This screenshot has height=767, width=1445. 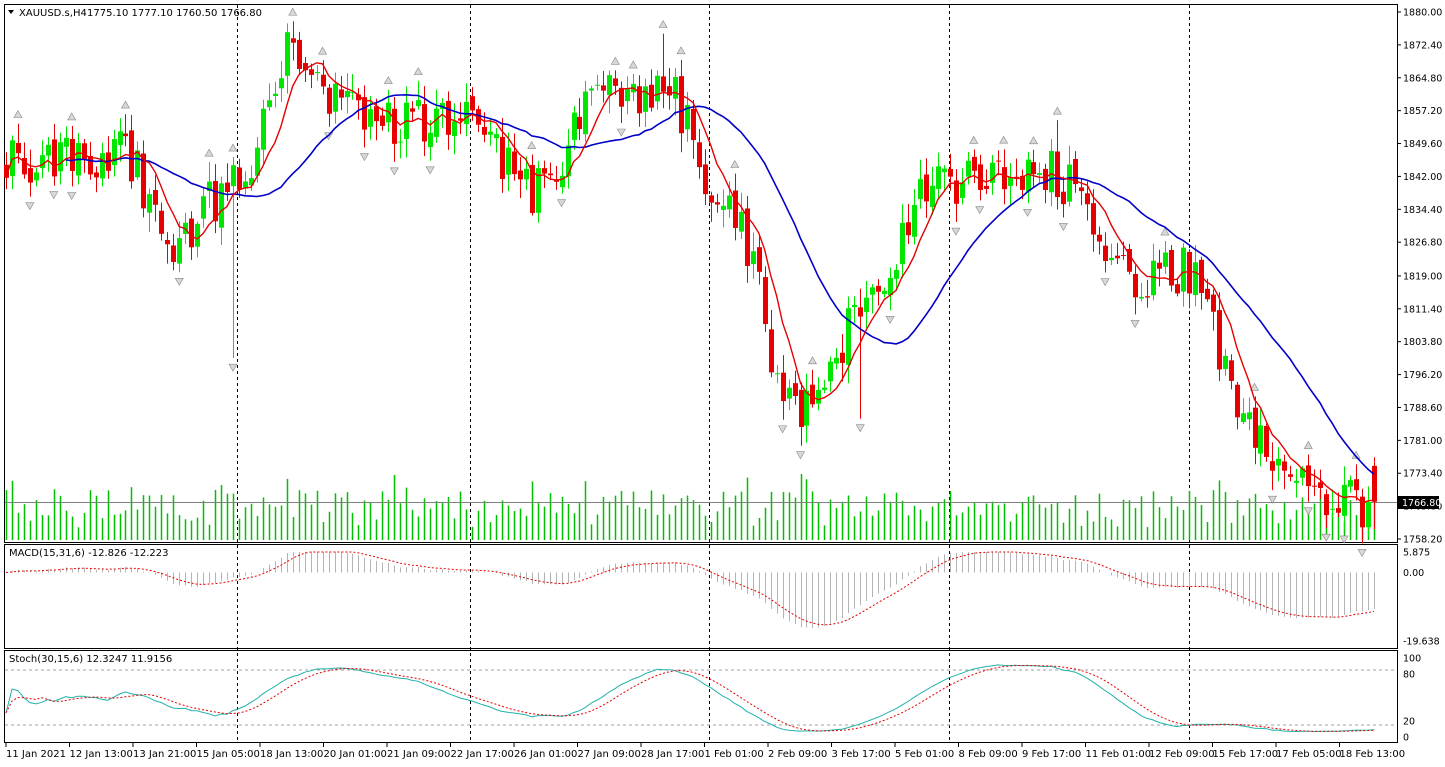 What do you see at coordinates (11, 12) in the screenshot?
I see `symbol-menu-icon` at bounding box center [11, 12].